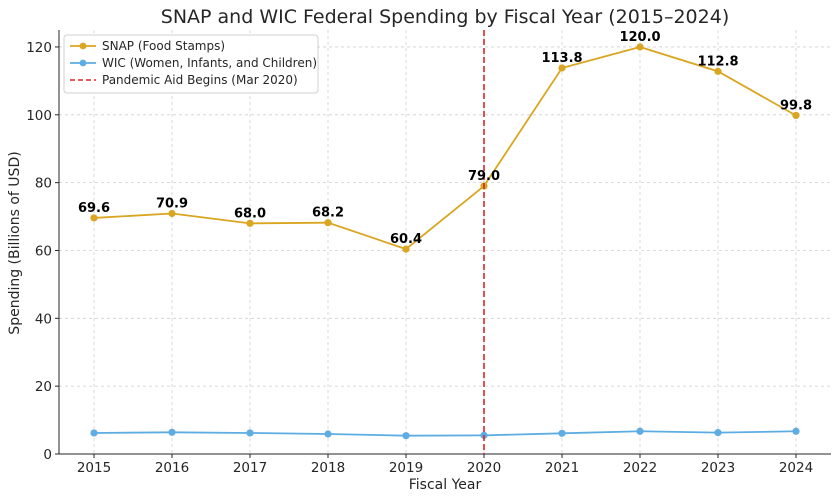 The height and width of the screenshot is (500, 839). Describe the element at coordinates (163, 46) in the screenshot. I see `legend-snap-label: SNAP (Food Stamps)` at that location.